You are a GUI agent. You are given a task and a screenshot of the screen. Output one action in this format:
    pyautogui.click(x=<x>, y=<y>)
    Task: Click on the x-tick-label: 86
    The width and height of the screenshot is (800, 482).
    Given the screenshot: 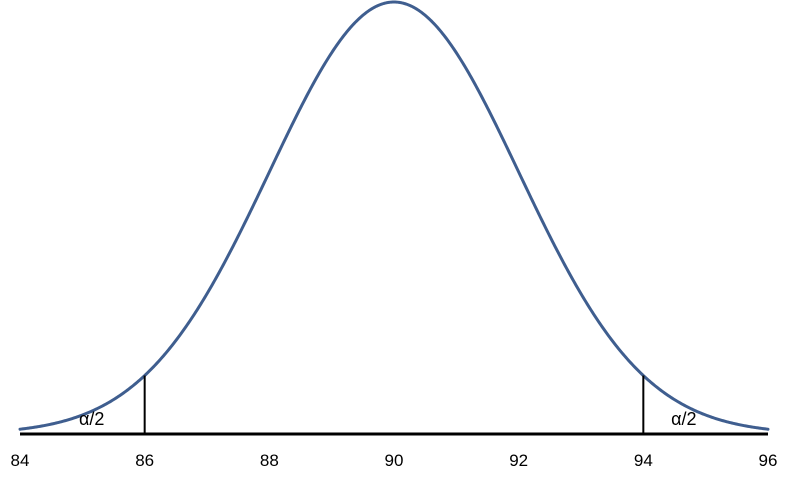 What is the action you would take?
    pyautogui.click(x=144, y=460)
    